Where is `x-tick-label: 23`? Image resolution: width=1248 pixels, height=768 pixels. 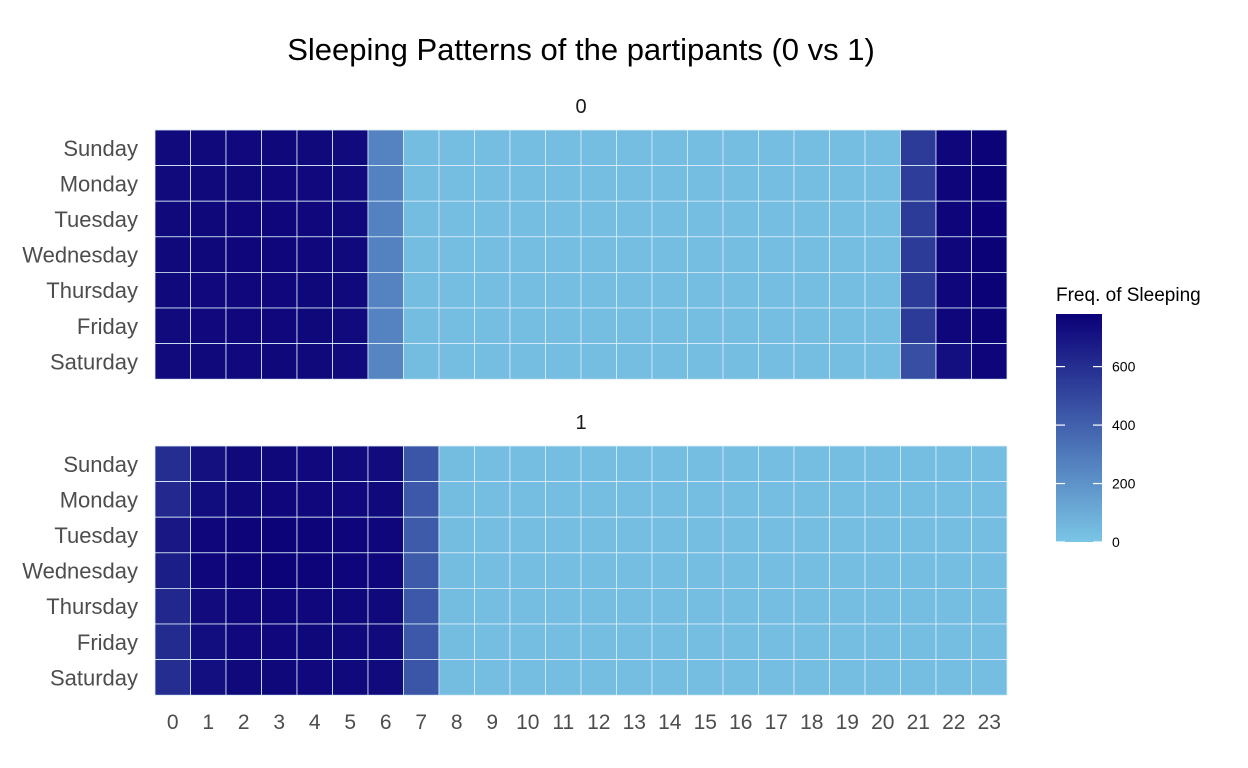 x-tick-label: 23 is located at coordinates (989, 722).